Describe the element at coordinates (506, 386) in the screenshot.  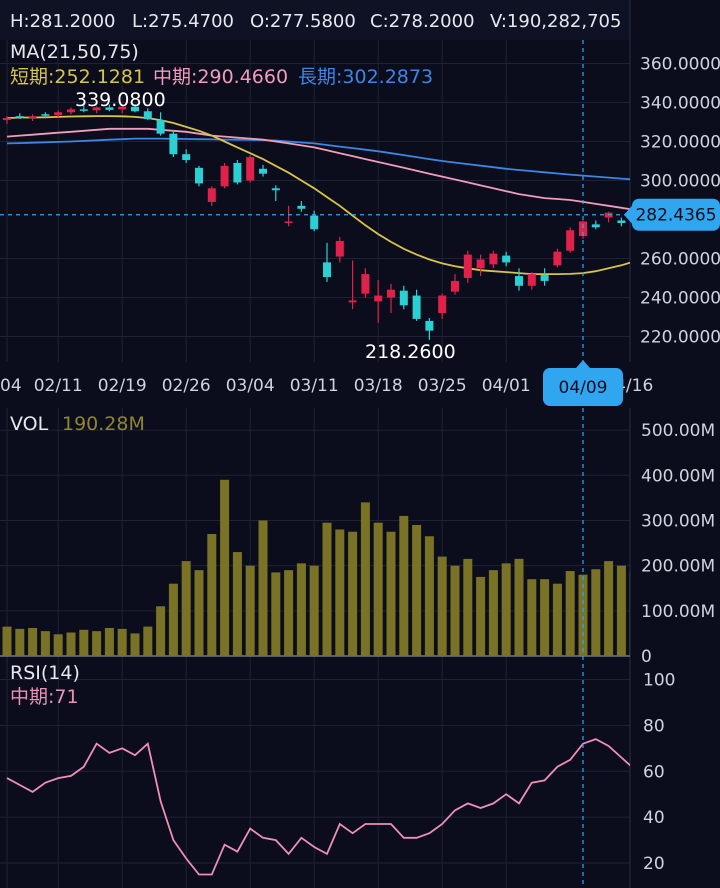
I see `date-tick-label: 04/01` at that location.